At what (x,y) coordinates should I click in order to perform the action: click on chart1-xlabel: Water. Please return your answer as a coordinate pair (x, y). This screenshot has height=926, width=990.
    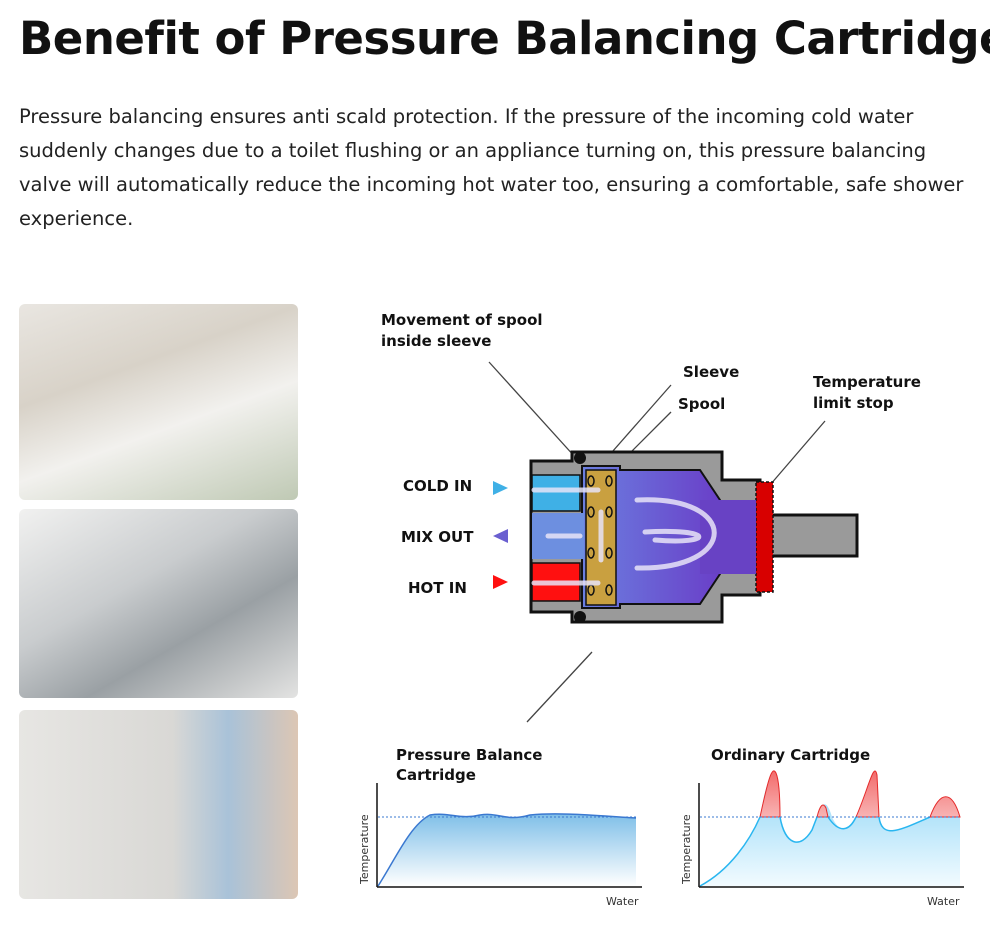
    Looking at the image, I should click on (622, 901).